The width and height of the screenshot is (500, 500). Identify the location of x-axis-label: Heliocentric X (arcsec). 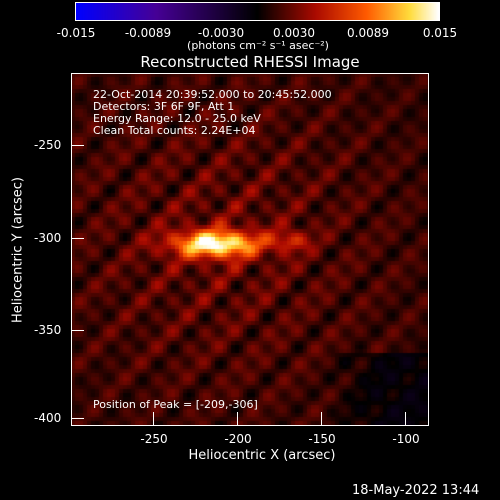
(262, 455).